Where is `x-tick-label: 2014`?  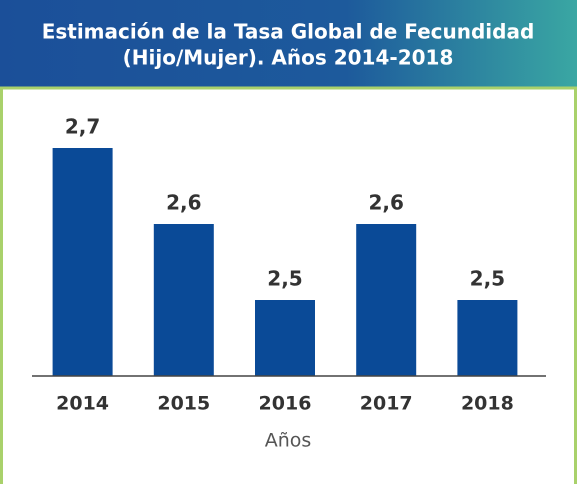 x-tick-label: 2014 is located at coordinates (82, 404).